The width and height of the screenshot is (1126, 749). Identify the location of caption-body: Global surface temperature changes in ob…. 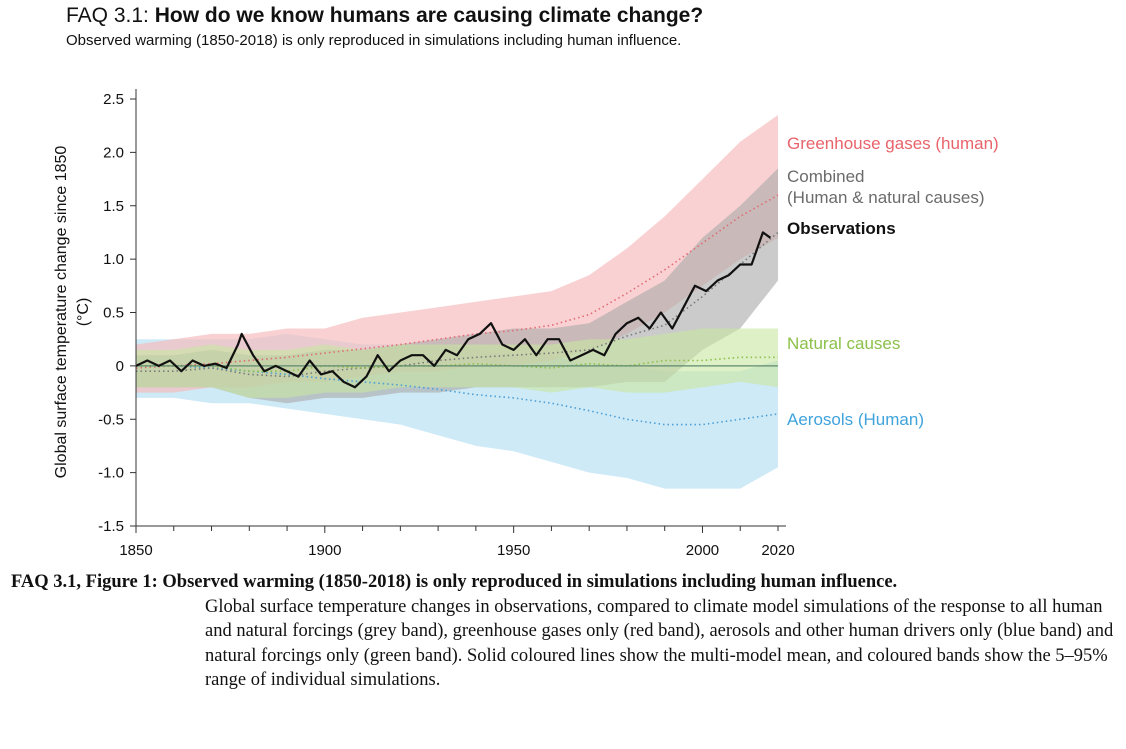
(659, 643).